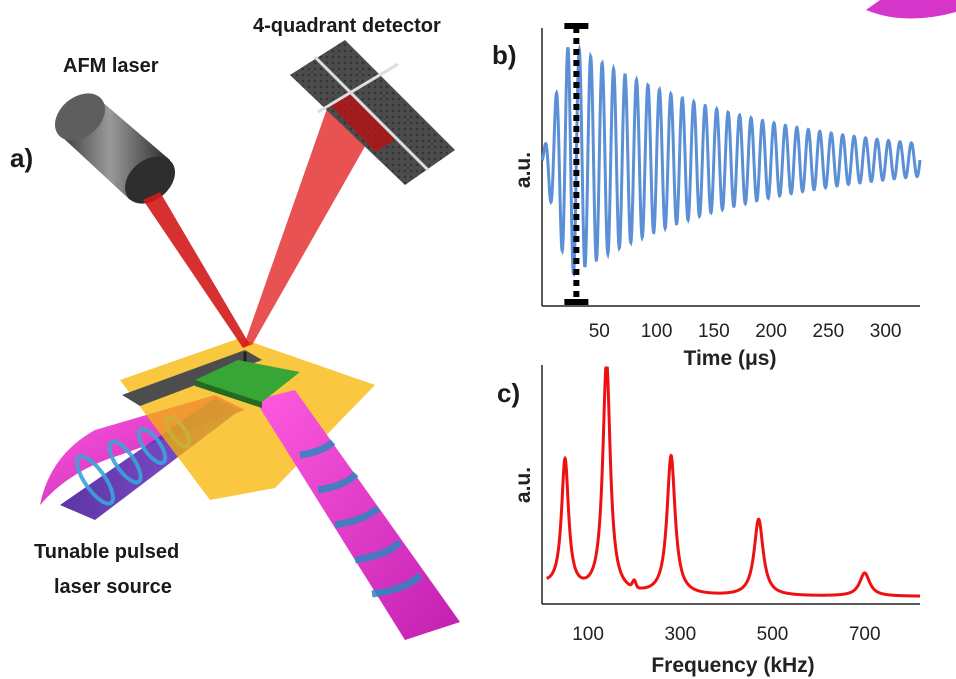  I want to click on detector-label: 4-quadrant detector, so click(347, 26).